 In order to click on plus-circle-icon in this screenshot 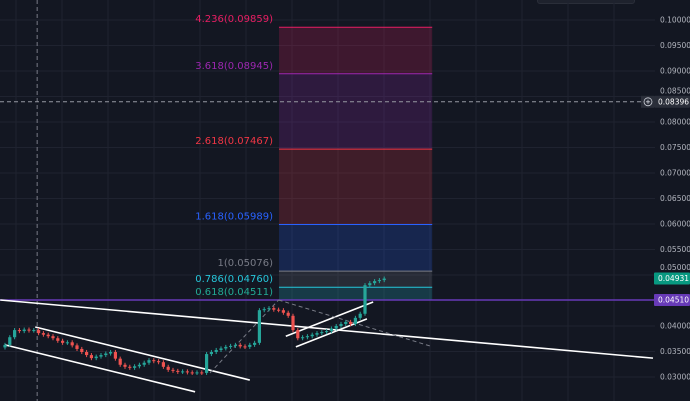, I will do `click(647, 101)`.